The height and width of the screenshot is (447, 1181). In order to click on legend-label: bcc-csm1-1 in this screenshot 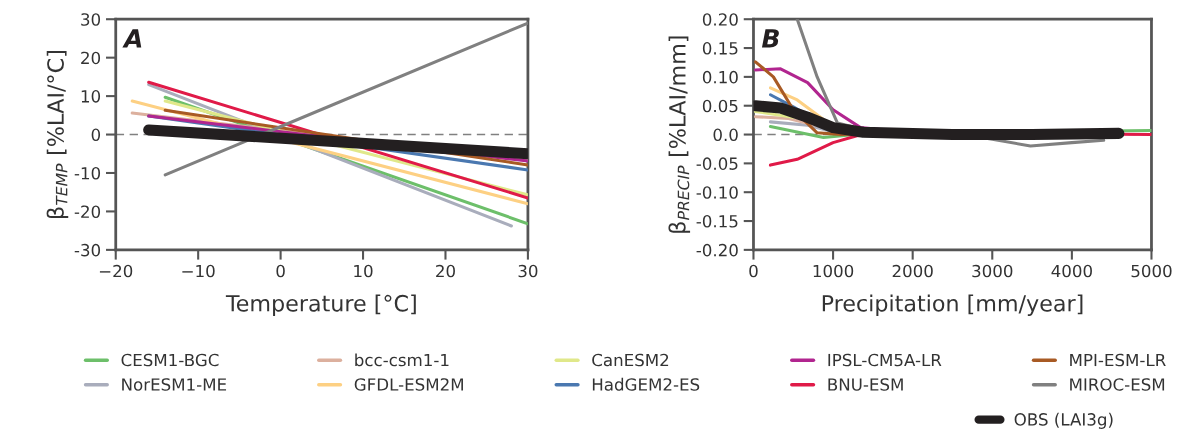, I will do `click(402, 360)`.